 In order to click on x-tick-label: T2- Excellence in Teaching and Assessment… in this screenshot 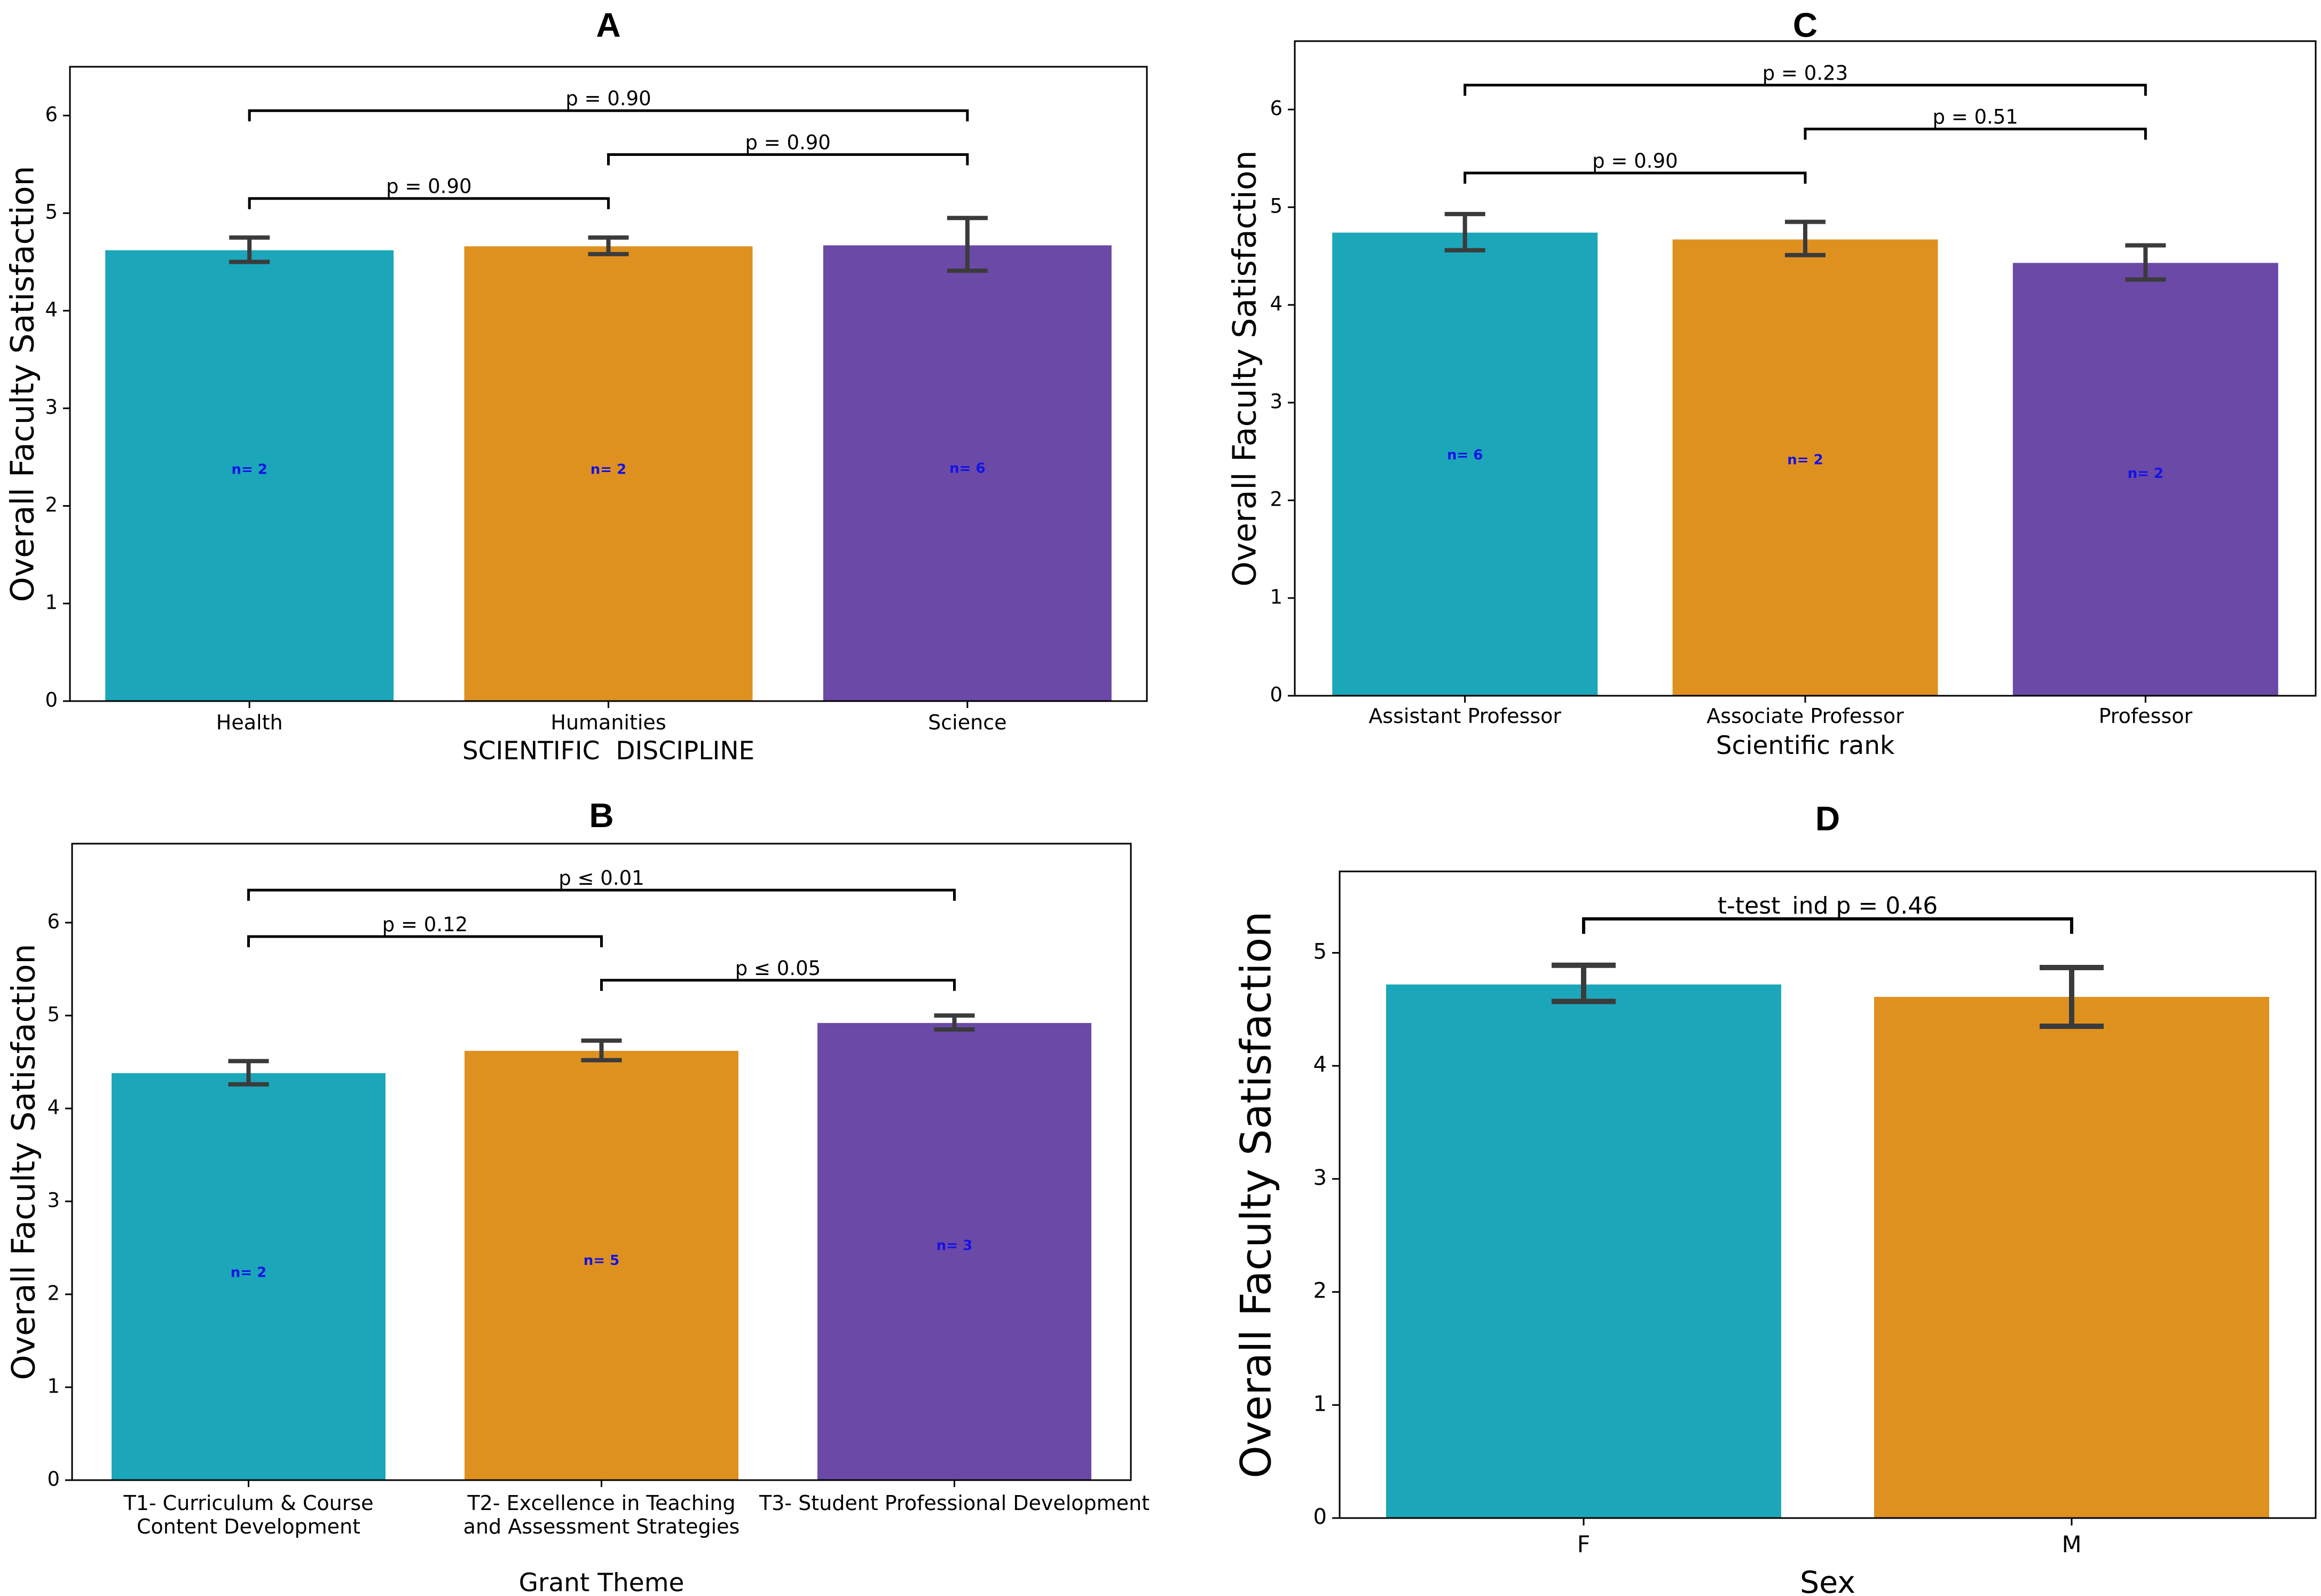, I will do `click(601, 1515)`.